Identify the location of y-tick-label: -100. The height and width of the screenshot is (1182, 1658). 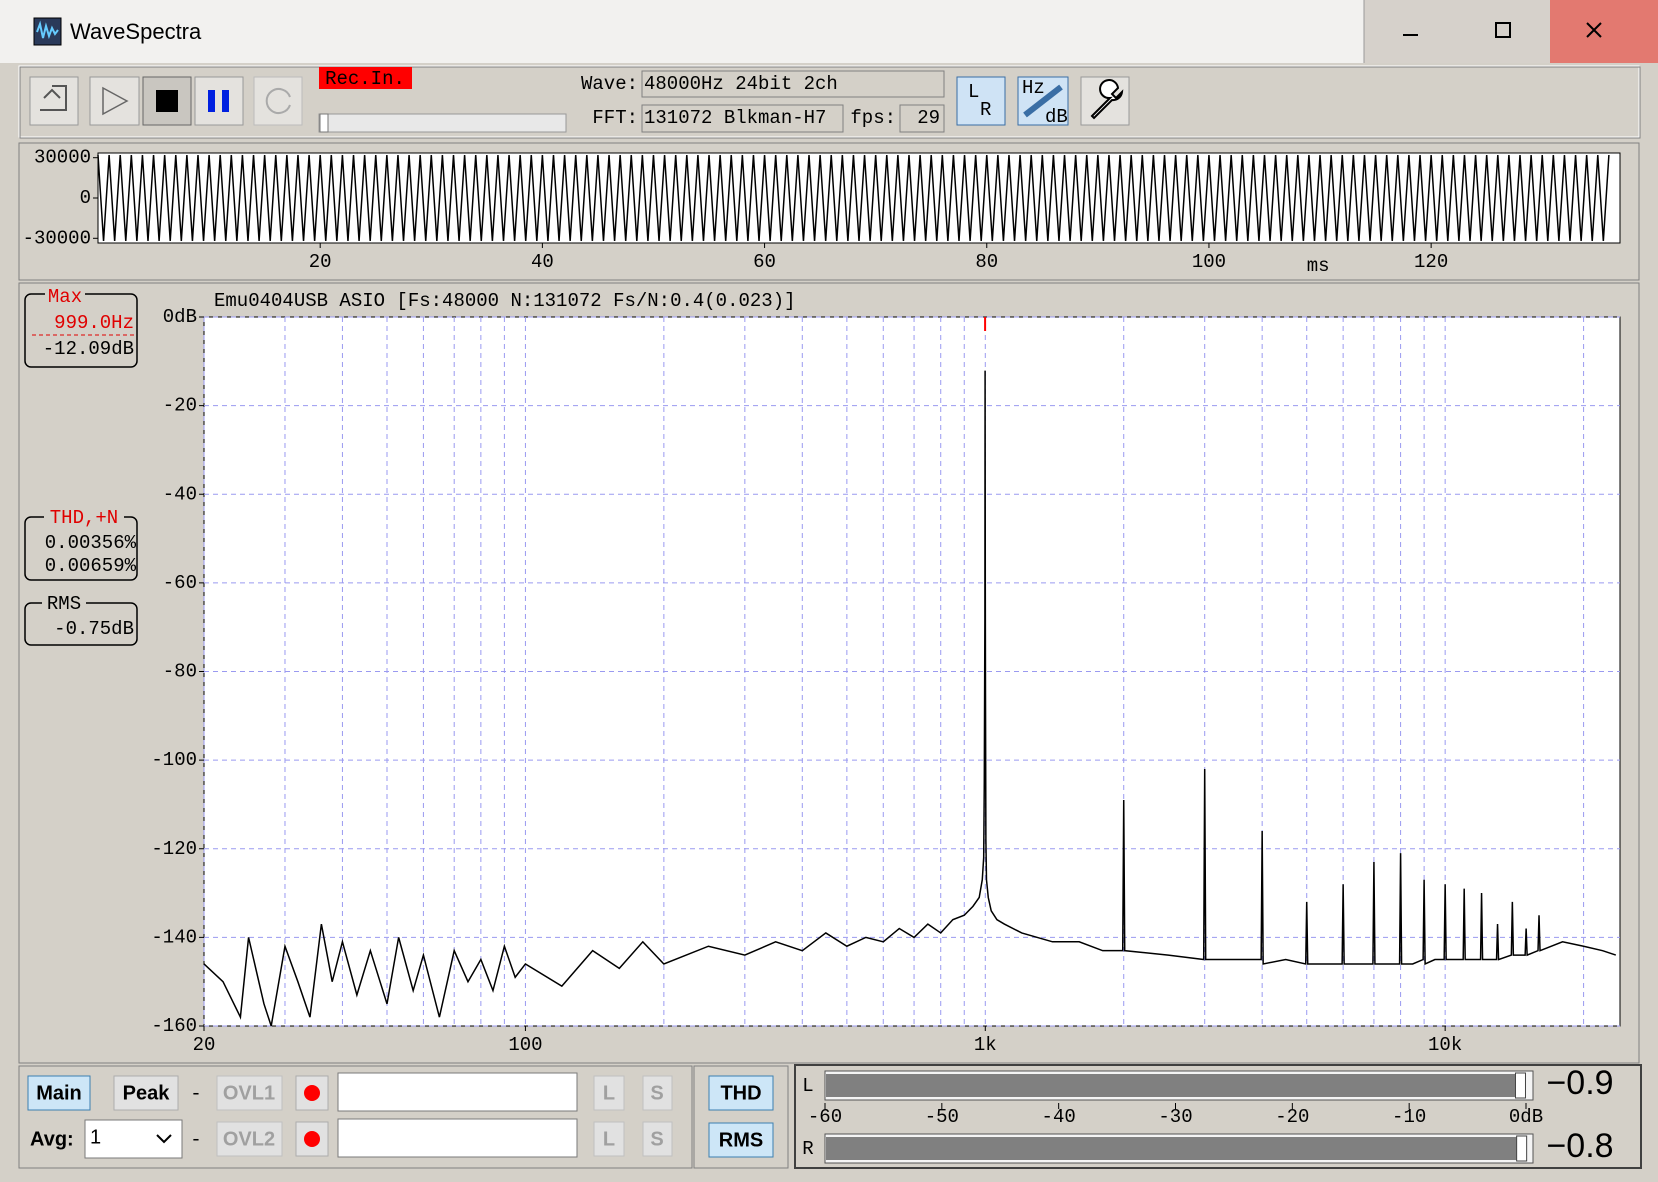
(174, 760).